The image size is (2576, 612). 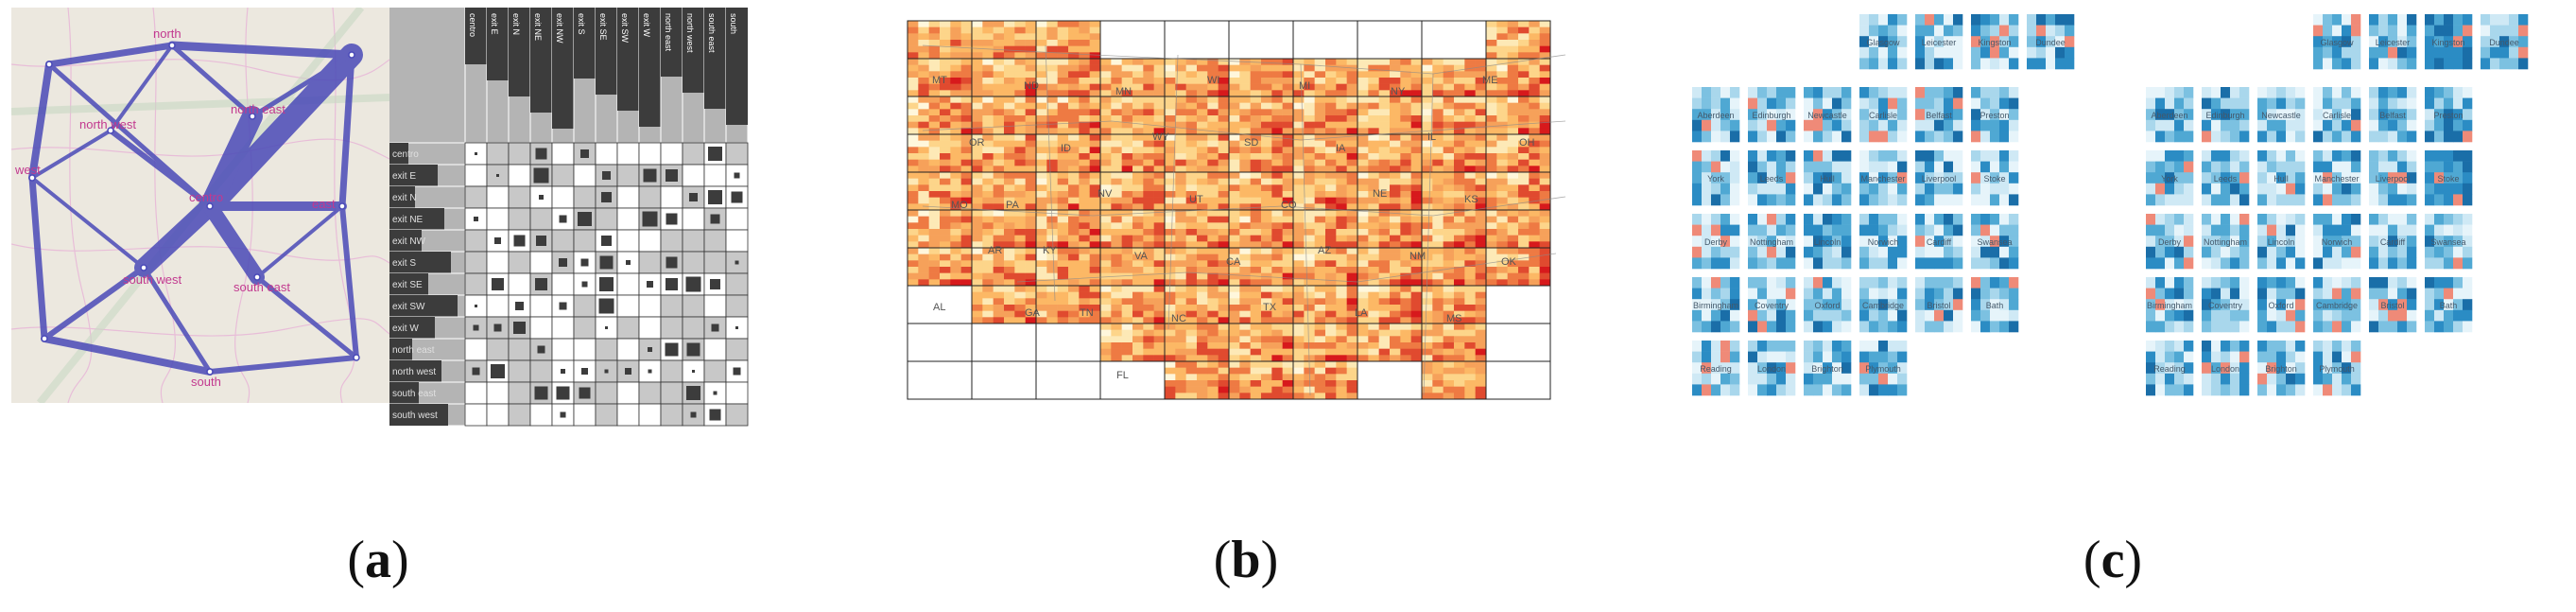 I want to click on matrix-row-label: south west, so click(x=415, y=416).